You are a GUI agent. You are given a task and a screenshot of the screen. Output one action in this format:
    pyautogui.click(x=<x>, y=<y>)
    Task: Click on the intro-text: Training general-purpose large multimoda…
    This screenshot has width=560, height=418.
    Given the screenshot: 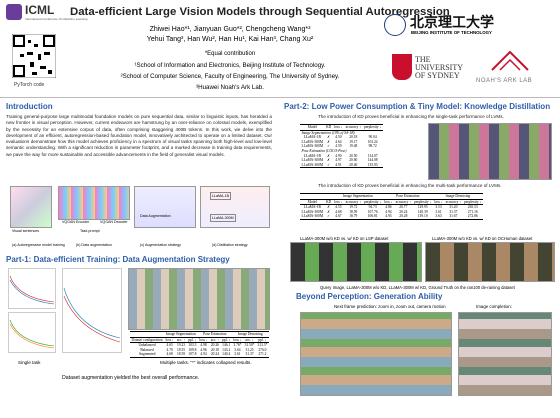 What is the action you would take?
    pyautogui.click(x=139, y=135)
    